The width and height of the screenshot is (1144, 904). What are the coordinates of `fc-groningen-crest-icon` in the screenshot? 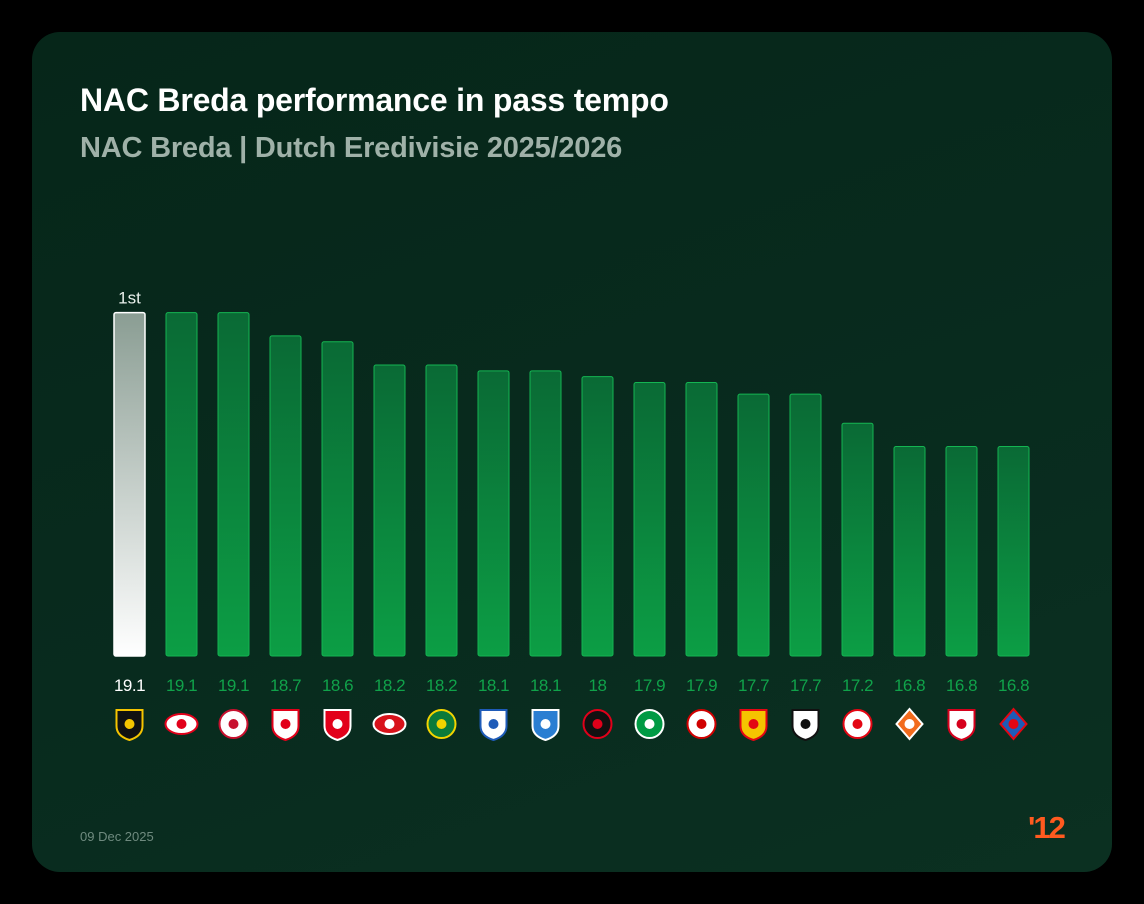 It's located at (649, 724).